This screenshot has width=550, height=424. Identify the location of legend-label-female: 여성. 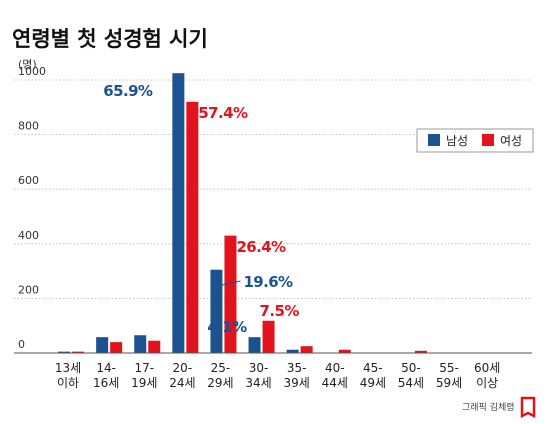
(511, 141).